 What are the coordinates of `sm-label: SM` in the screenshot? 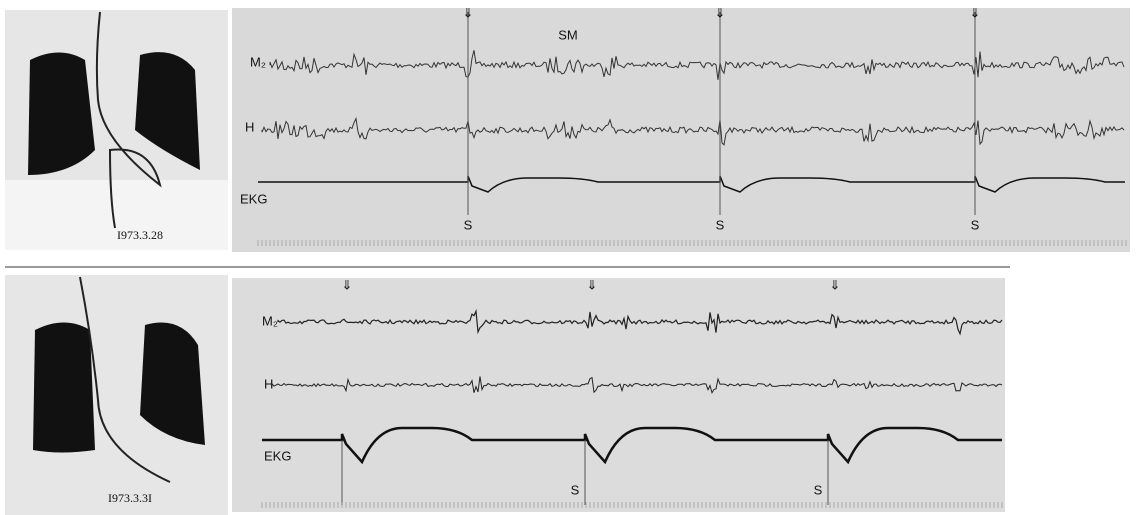 It's located at (568, 34).